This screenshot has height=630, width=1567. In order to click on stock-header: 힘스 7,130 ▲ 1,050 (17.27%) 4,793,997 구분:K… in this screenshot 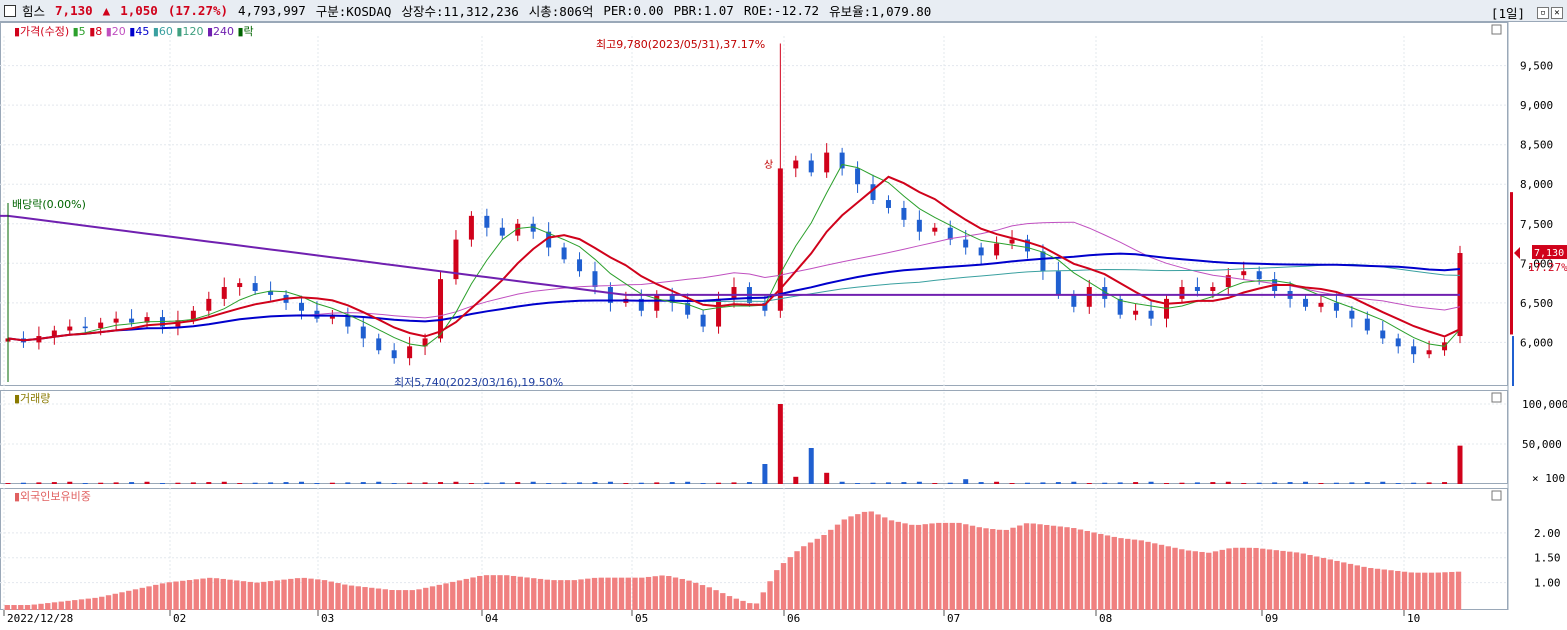, I will do `click(783, 11)`.